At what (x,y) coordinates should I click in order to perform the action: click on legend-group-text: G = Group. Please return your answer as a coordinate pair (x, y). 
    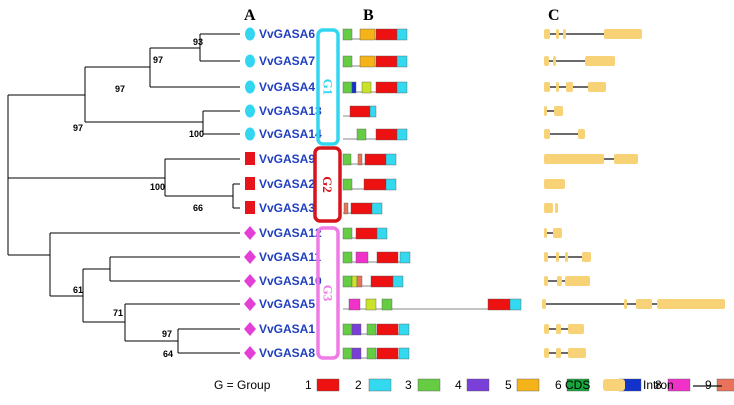
    Looking at the image, I should click on (242, 385).